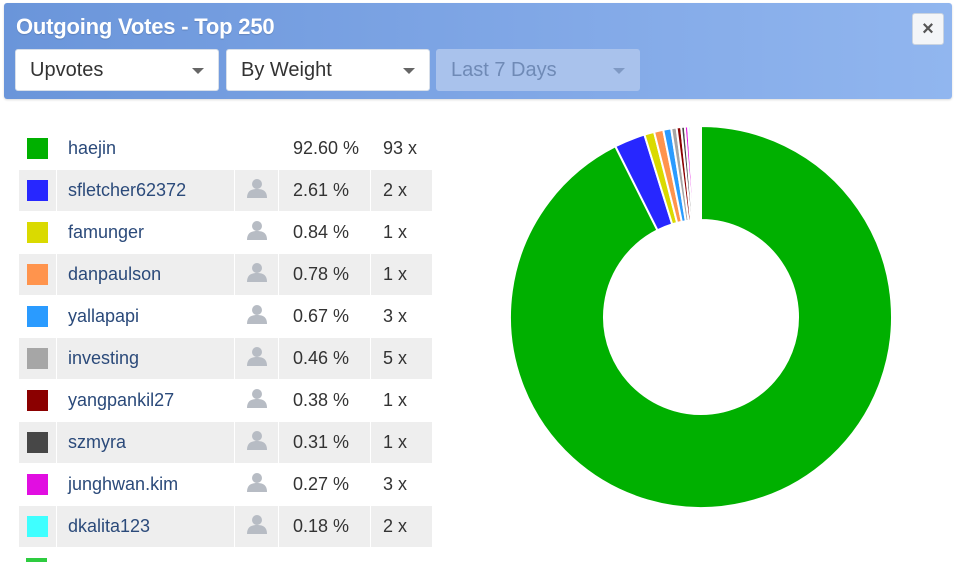 The image size is (960, 573). I want to click on period-label: Last 7 Days, so click(504, 70).